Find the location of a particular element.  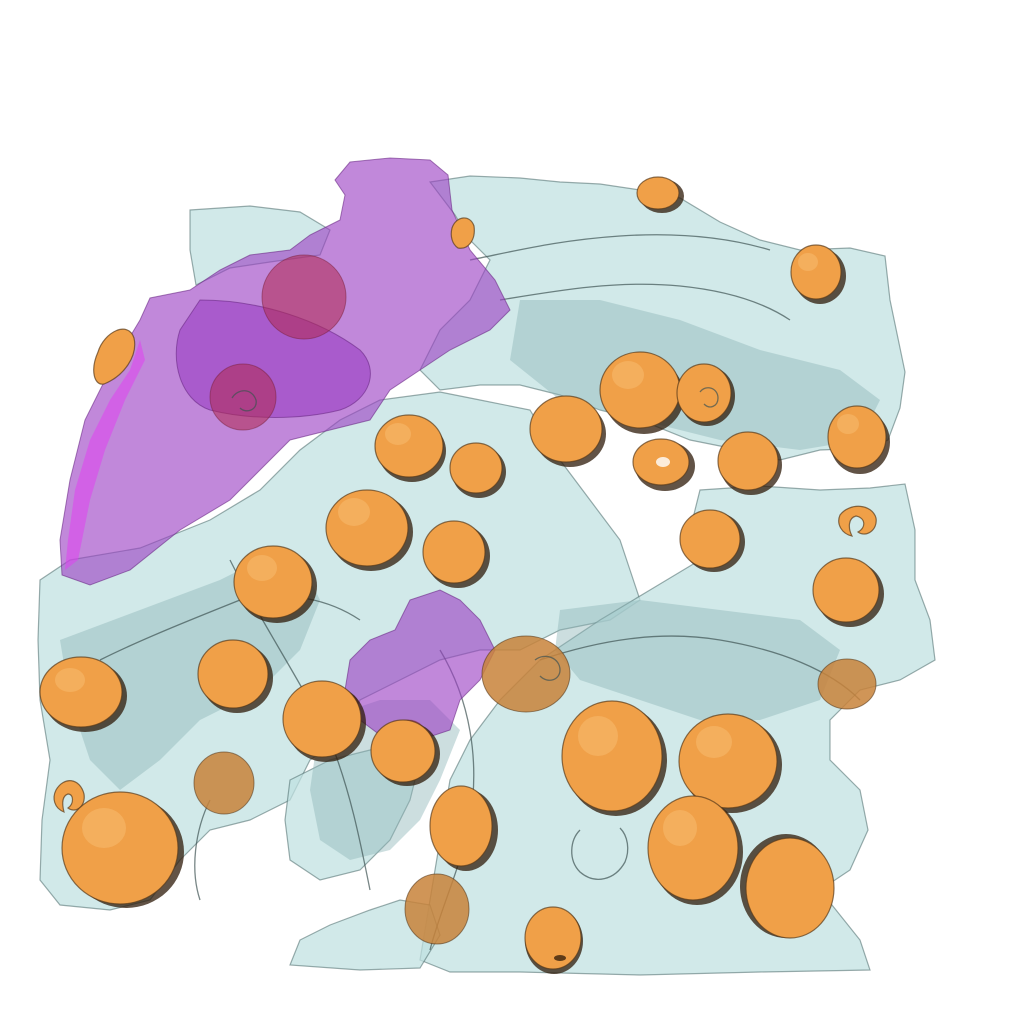

membrane-overlap-right is located at coordinates (697, 660).